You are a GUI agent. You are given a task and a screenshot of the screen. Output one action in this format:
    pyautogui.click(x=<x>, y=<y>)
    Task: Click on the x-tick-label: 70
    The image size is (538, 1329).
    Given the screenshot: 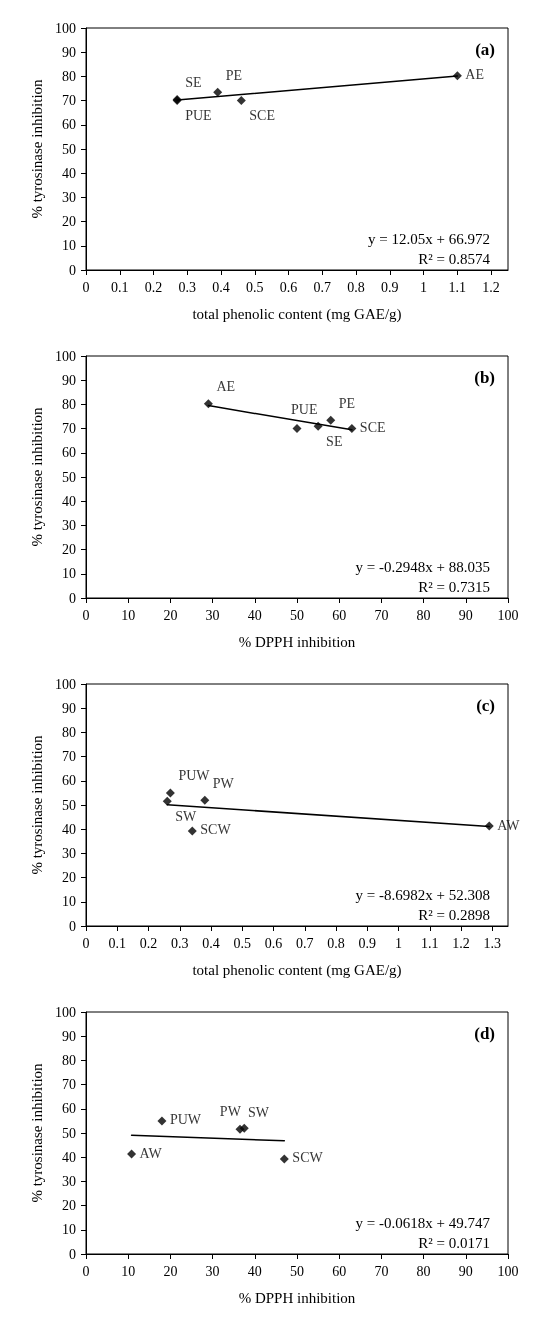 What is the action you would take?
    pyautogui.click(x=381, y=1271)
    